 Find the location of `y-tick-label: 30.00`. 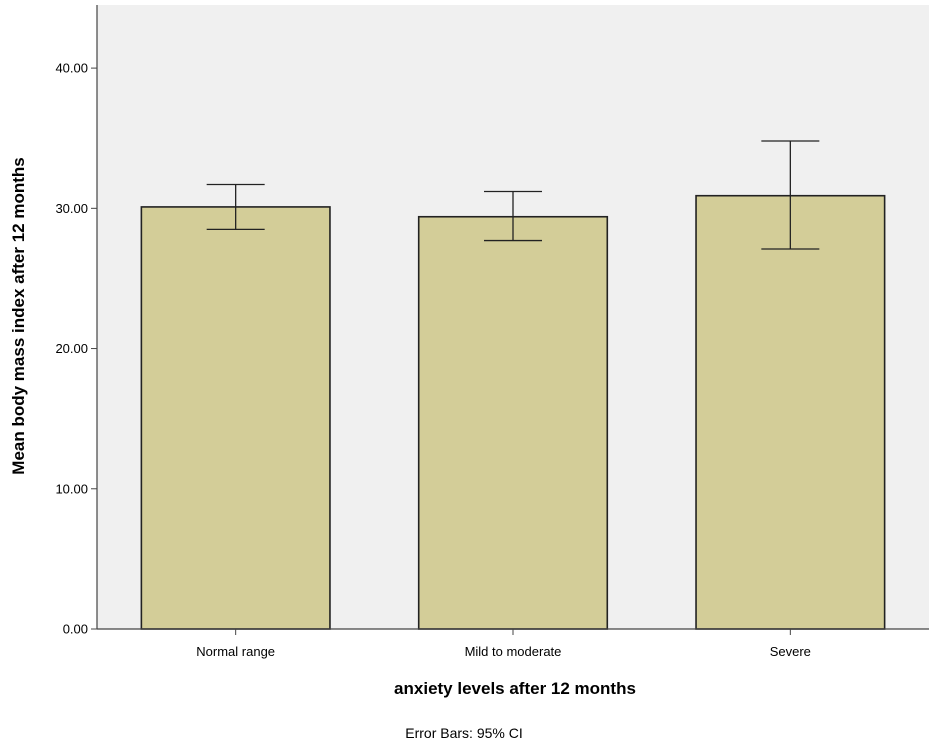

y-tick-label: 30.00 is located at coordinates (71, 208).